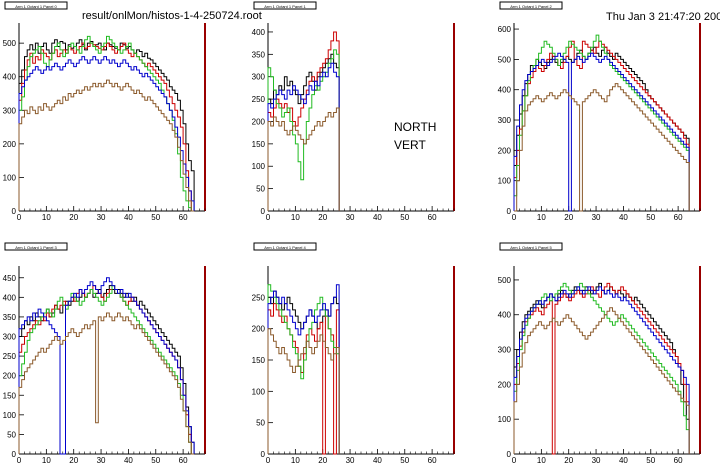  I want to click on panel-title: Arm 1 Octant 1 Panel 1, so click(285, 6).